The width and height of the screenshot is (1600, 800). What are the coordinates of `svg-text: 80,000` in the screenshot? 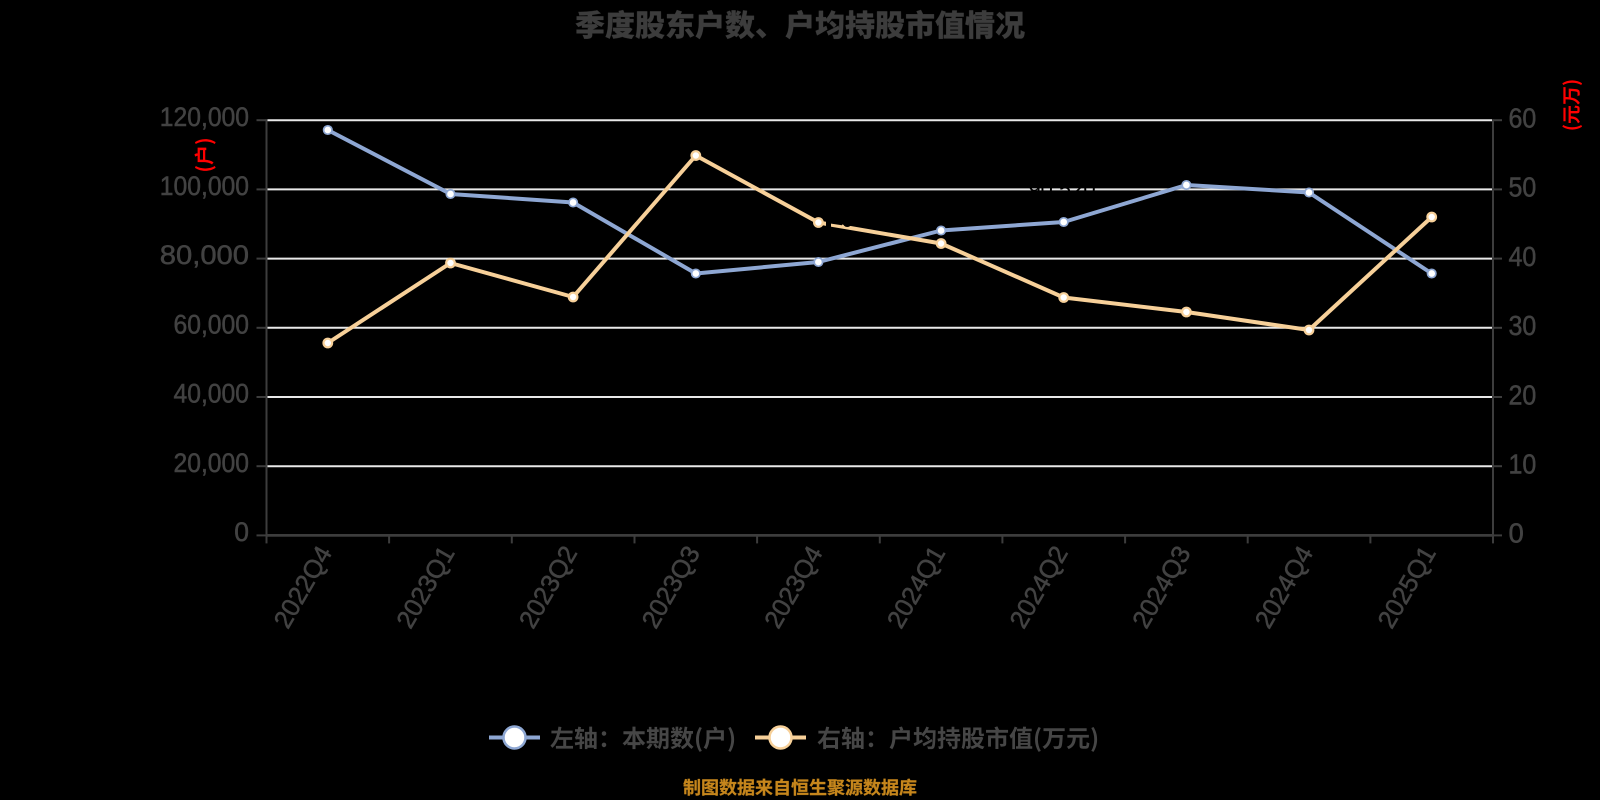 It's located at (204, 255).